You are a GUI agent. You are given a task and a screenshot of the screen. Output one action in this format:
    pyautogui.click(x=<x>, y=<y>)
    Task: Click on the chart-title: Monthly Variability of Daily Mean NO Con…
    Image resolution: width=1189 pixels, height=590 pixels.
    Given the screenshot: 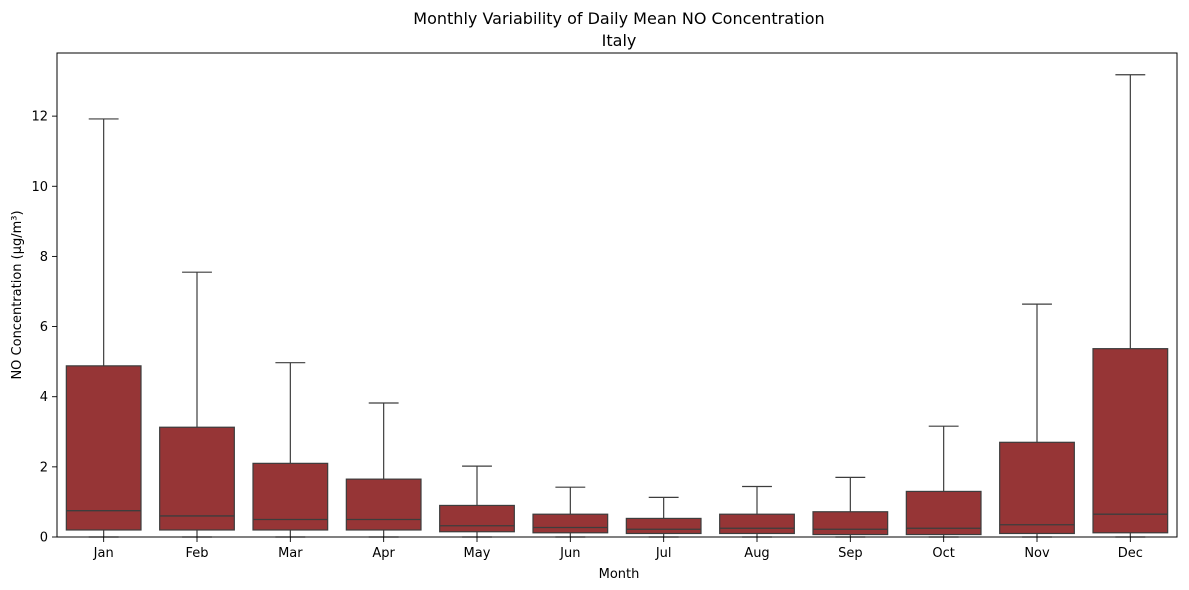 What is the action you would take?
    pyautogui.click(x=618, y=18)
    